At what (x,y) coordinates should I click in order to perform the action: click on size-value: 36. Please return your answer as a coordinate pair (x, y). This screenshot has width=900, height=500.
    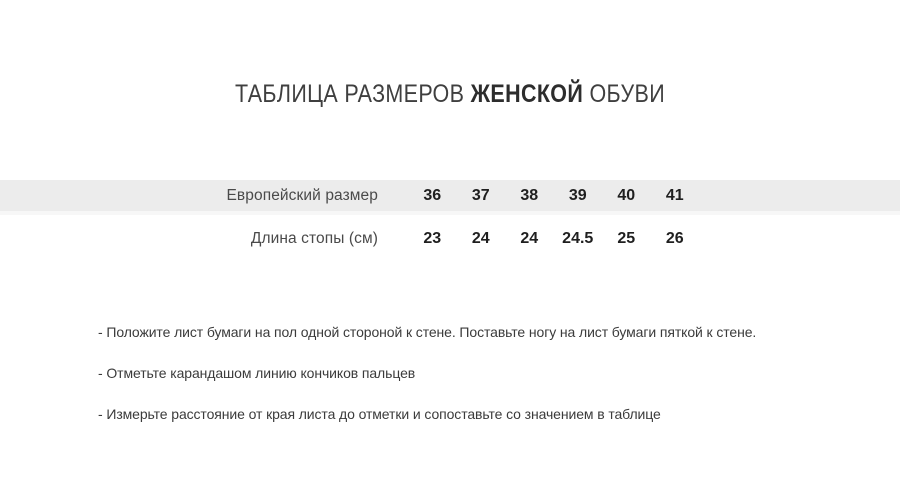
    Looking at the image, I should click on (432, 195).